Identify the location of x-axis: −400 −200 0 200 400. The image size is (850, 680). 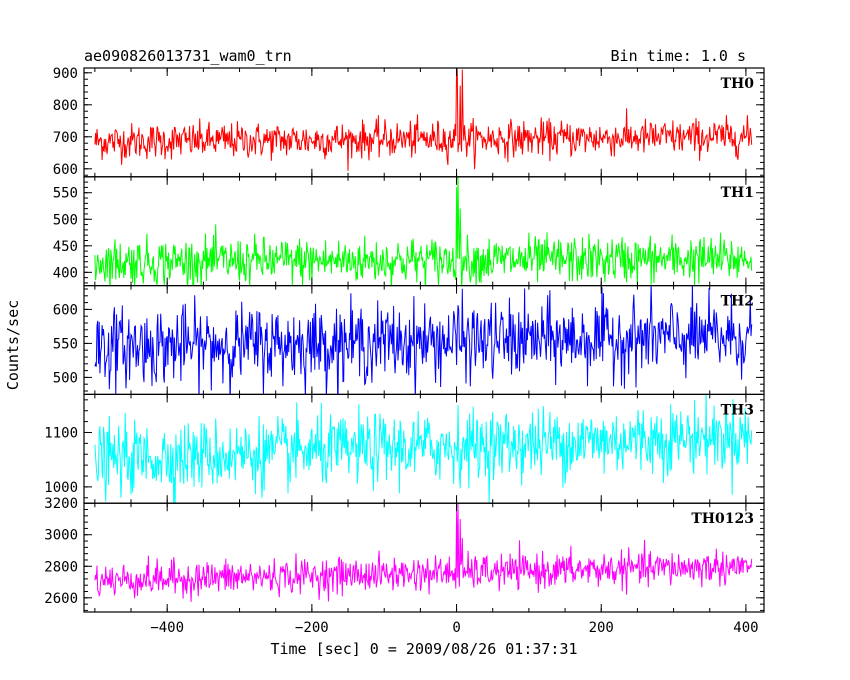
(454, 628).